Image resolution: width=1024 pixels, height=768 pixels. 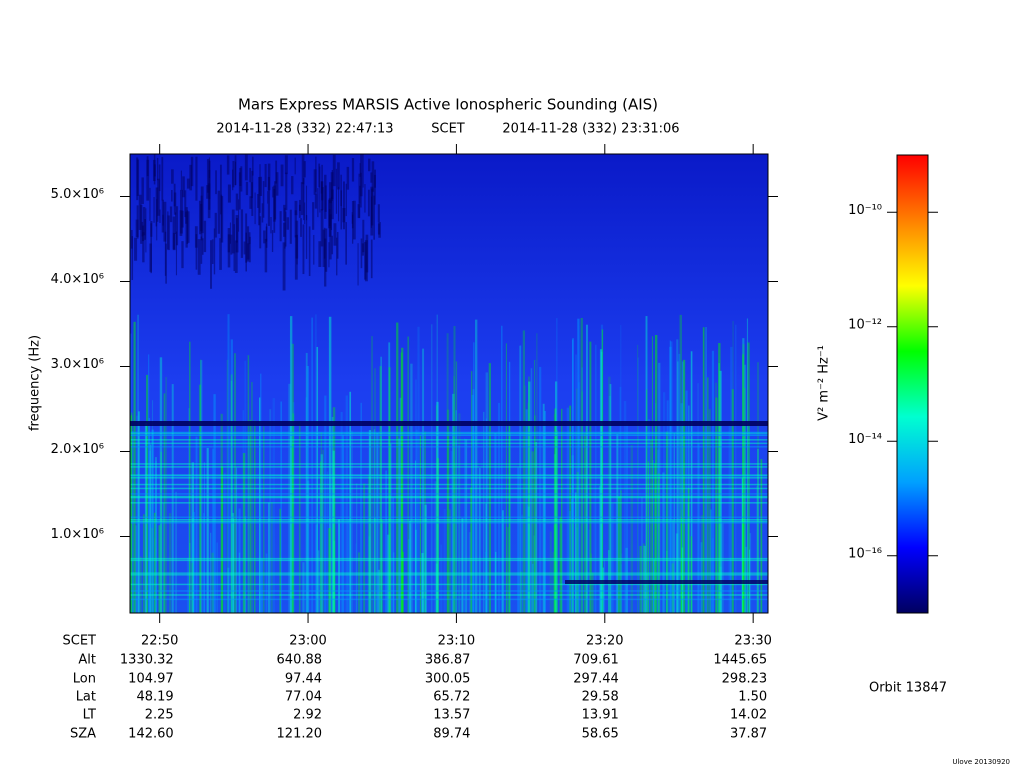 I want to click on colorbar-tick-label: 10⁻¹², so click(x=865, y=324).